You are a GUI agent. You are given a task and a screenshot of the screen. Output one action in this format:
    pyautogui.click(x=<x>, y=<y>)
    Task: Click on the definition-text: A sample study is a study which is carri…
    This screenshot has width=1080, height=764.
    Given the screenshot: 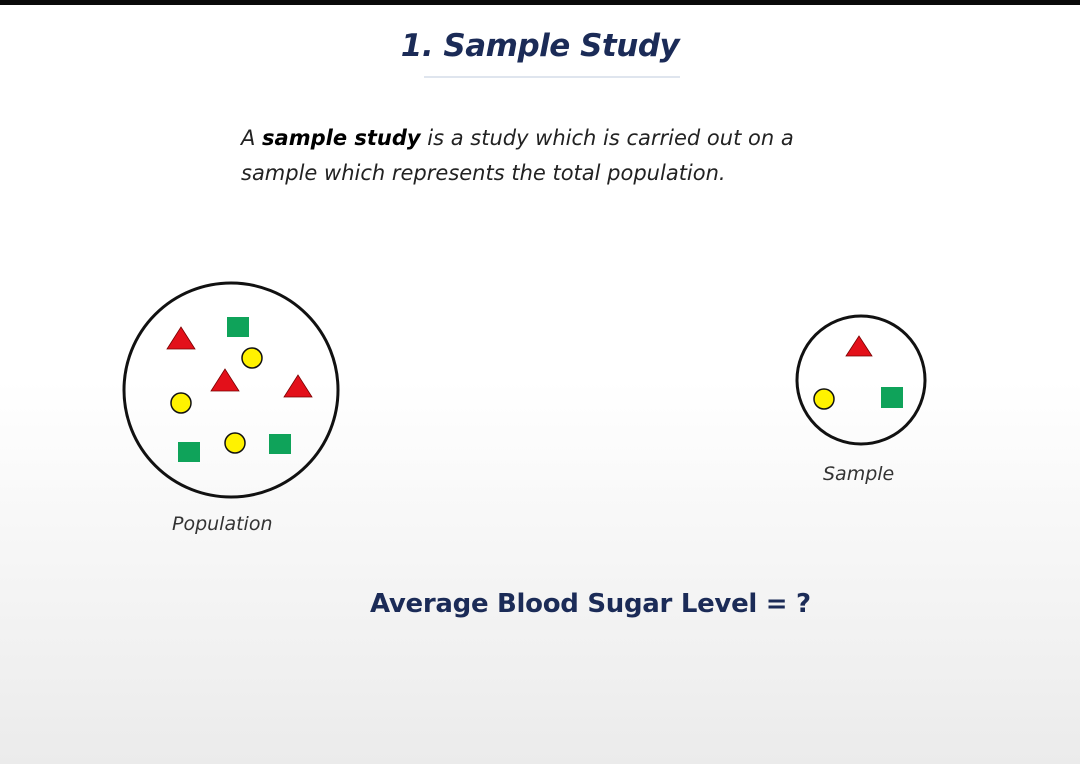 What is the action you would take?
    pyautogui.click(x=561, y=156)
    